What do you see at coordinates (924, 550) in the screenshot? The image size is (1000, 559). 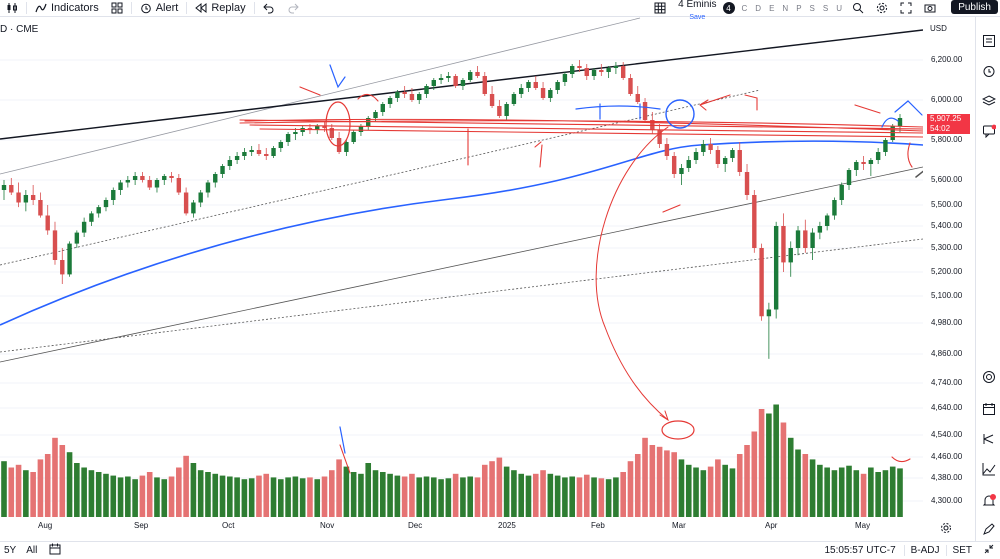 I see `adjustment-button: B-ADJ` at bounding box center [924, 550].